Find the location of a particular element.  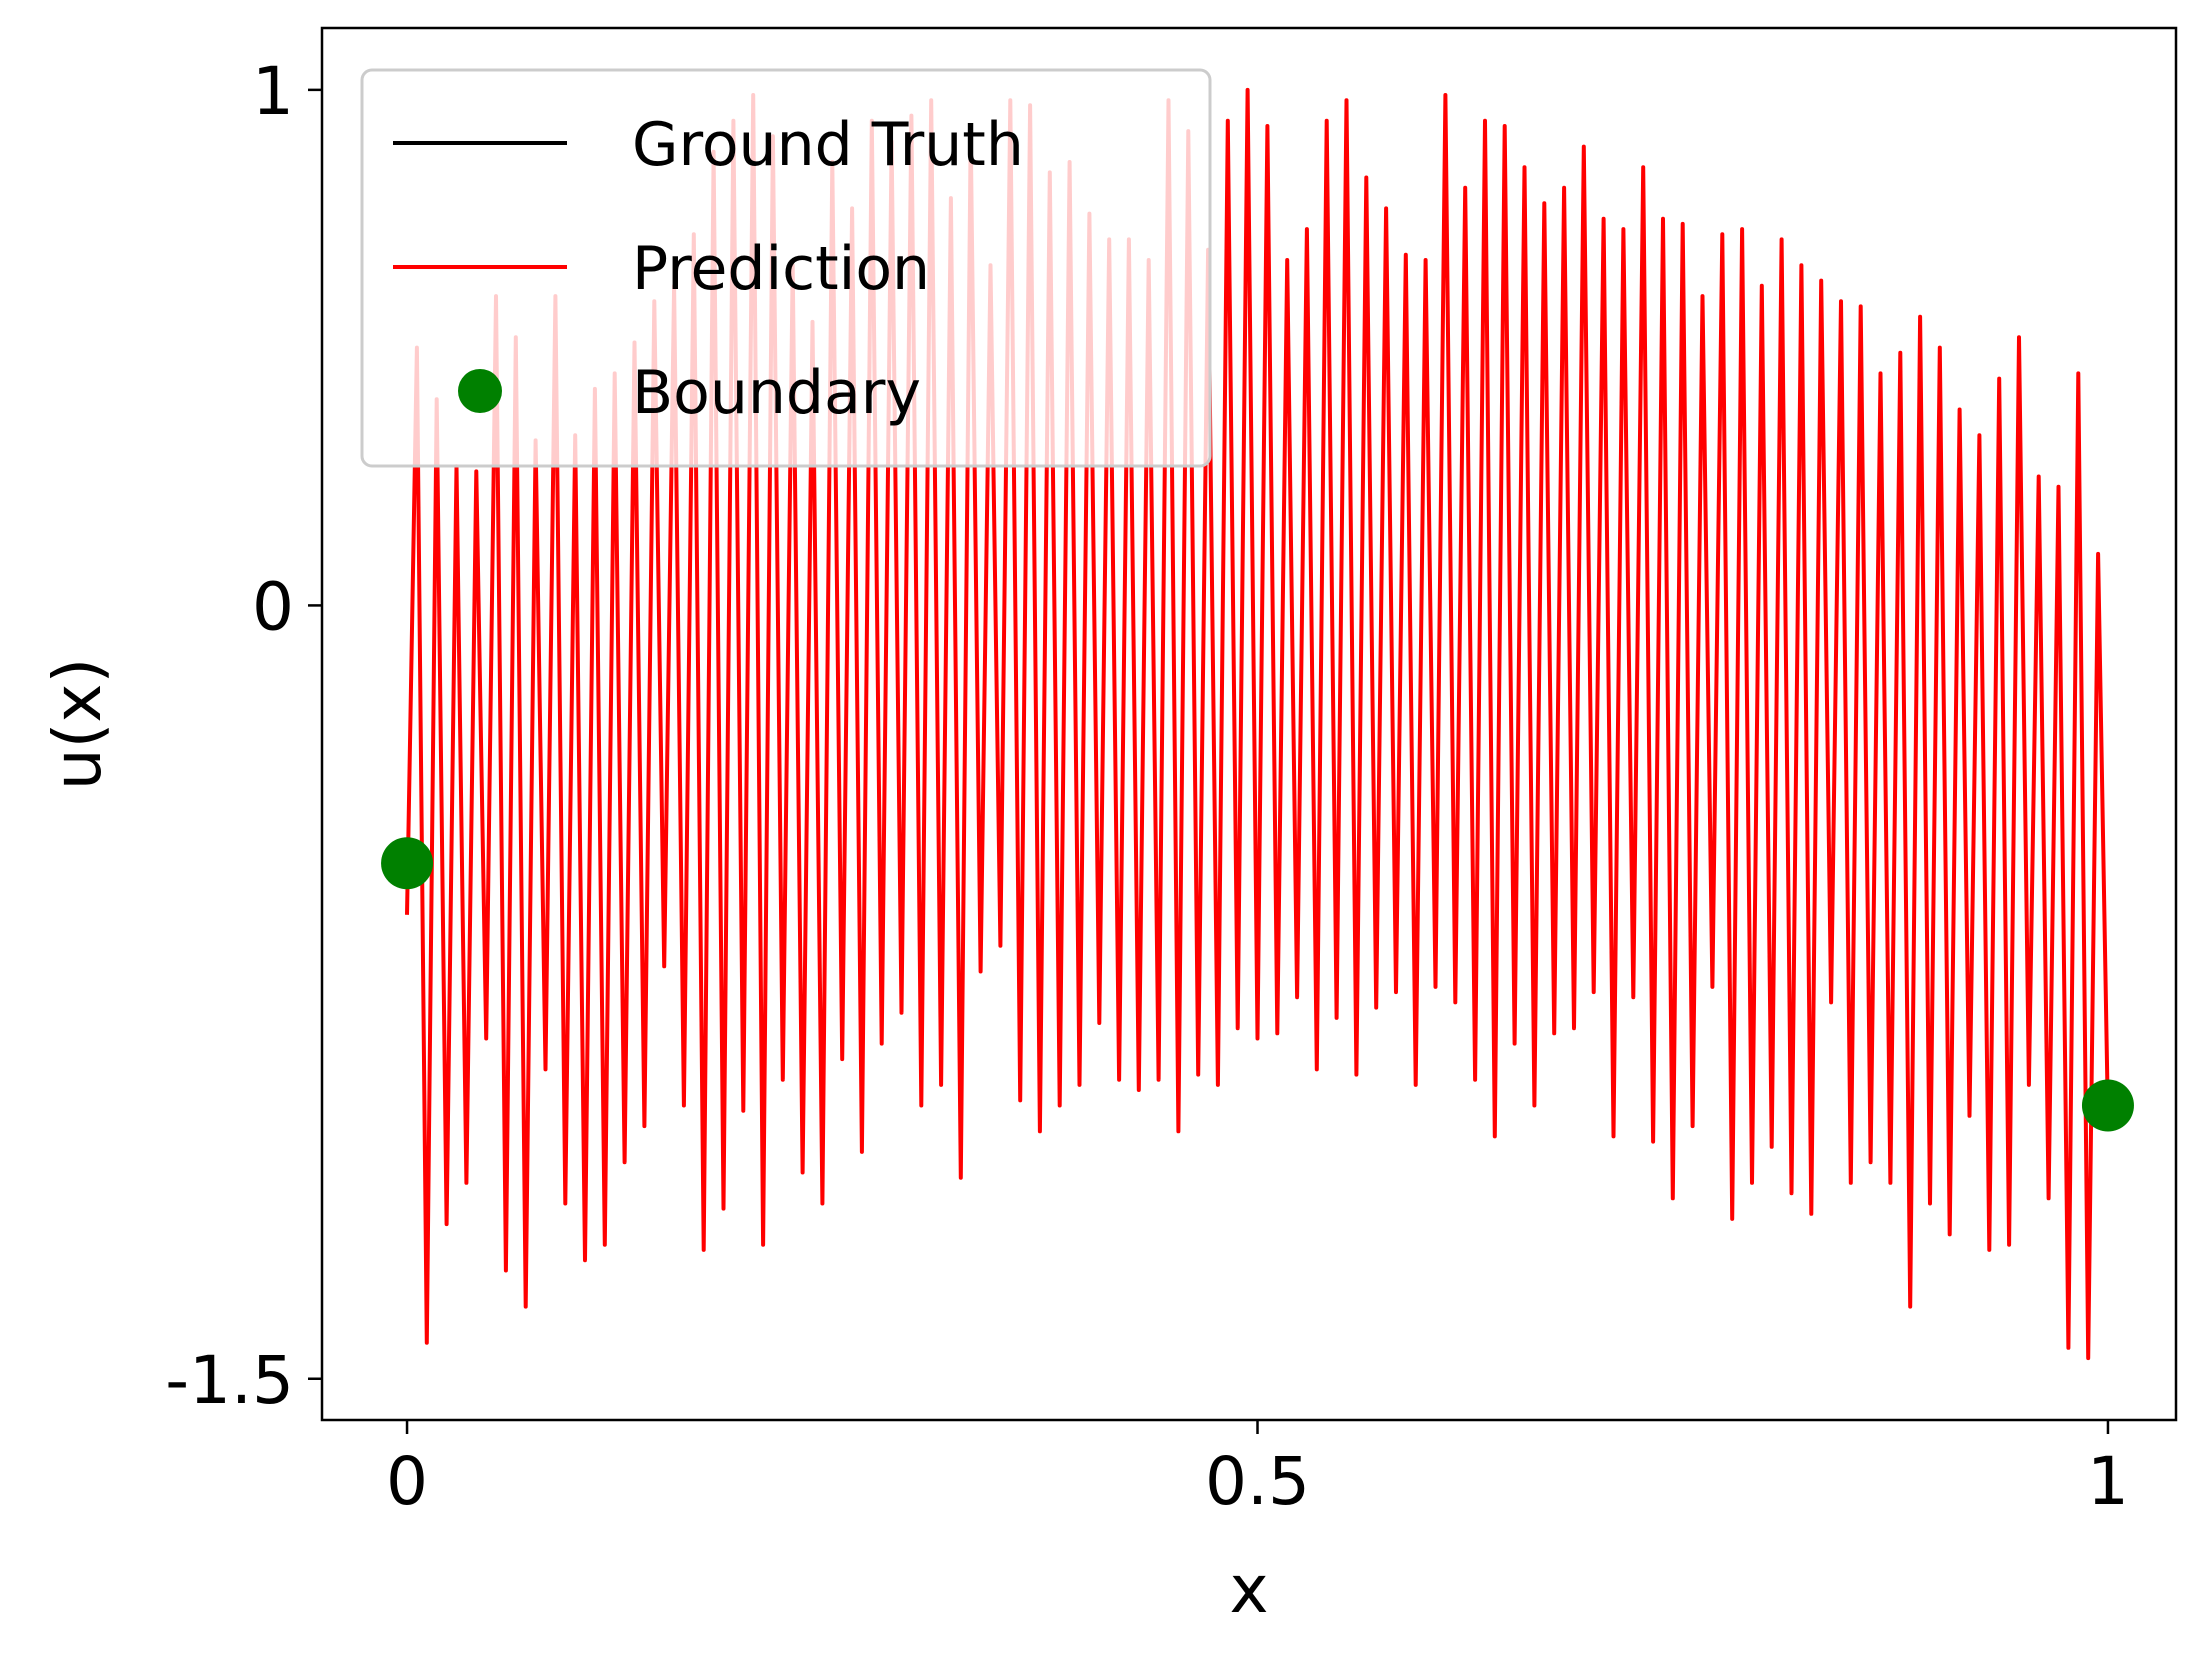

x-tick-label: 0 is located at coordinates (407, 1481).